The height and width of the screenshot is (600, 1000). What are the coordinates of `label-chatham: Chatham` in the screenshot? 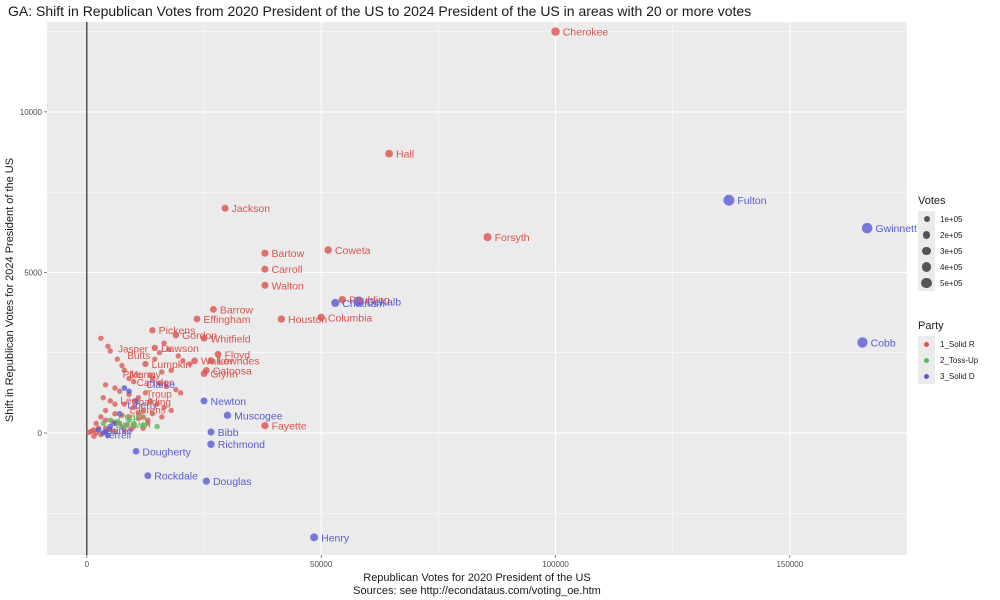 It's located at (363, 304).